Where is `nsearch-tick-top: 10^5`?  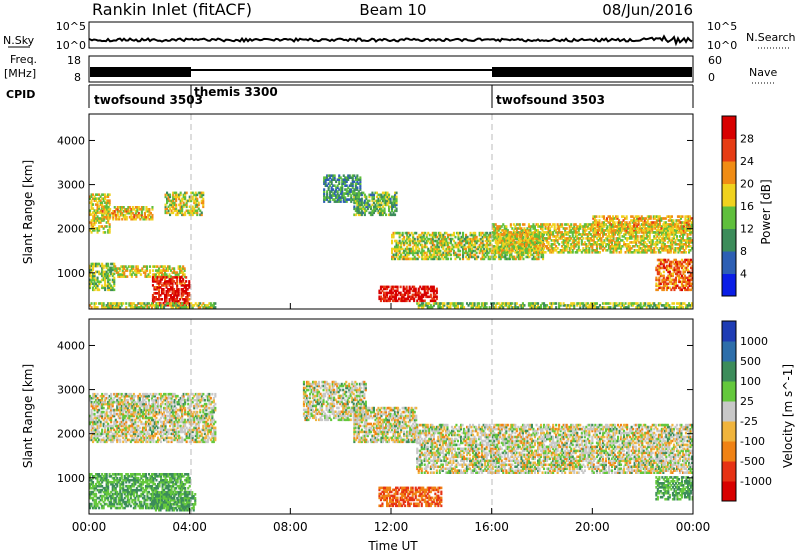
nsearch-tick-top: 10^5 is located at coordinates (722, 26).